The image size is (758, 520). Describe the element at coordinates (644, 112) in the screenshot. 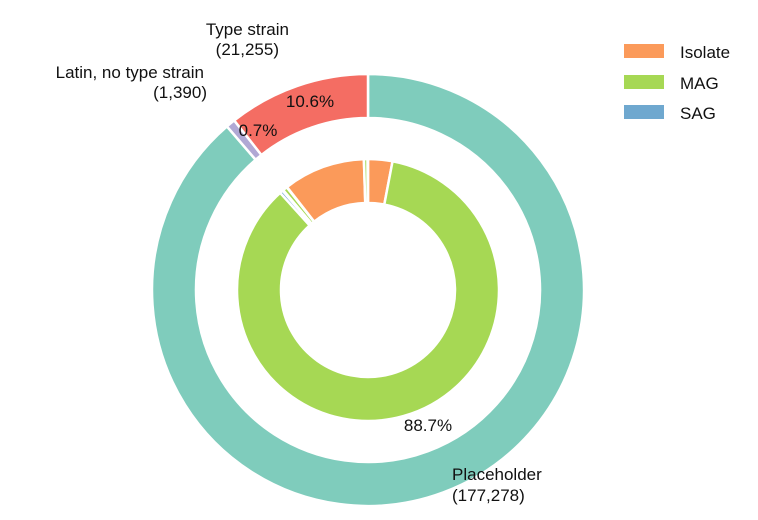

I see `legend-swatch-sag` at that location.